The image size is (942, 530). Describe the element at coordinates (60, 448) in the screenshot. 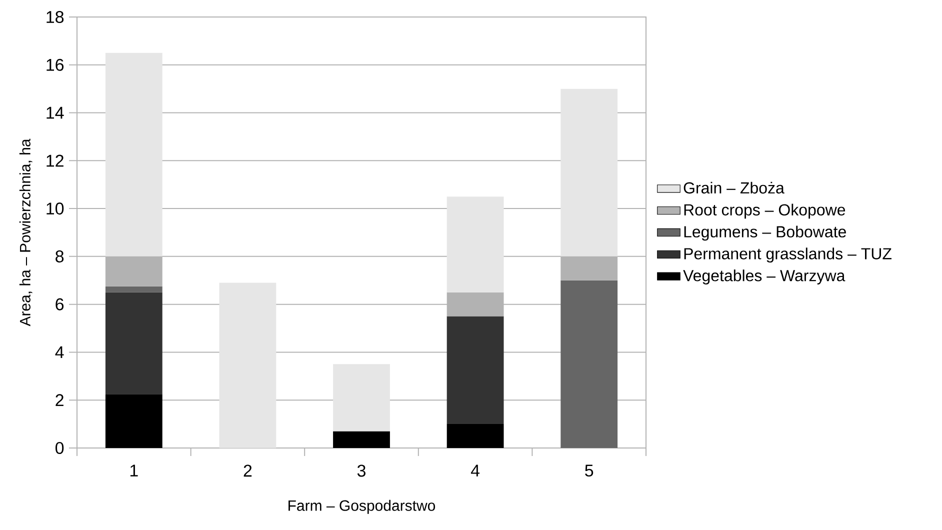

I see `y-tick-label: 0` at that location.